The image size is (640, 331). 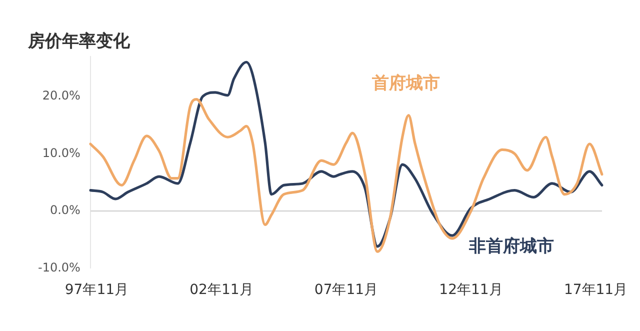 I want to click on chart-title: 房价年率变化, so click(x=79, y=42).